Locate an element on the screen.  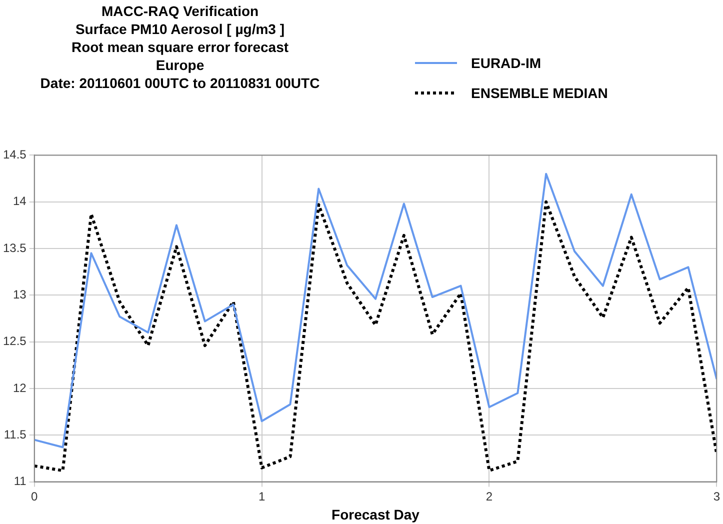
chart-title: MACC-RAQ Verification Surface PM10 Aerosol [ µg/m3 ] Root mean square error forecast Europe Date: 20110601 00UTC to 20110831 00UTC is located at coordinates (180, 47).